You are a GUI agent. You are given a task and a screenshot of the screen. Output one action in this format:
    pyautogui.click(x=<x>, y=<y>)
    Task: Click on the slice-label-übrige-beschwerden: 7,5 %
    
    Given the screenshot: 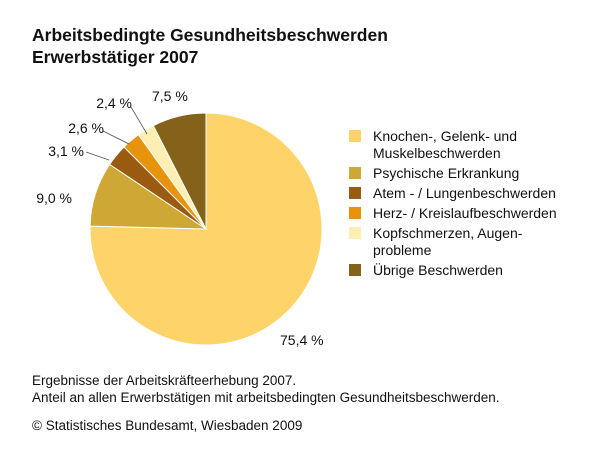 What is the action you would take?
    pyautogui.click(x=170, y=96)
    